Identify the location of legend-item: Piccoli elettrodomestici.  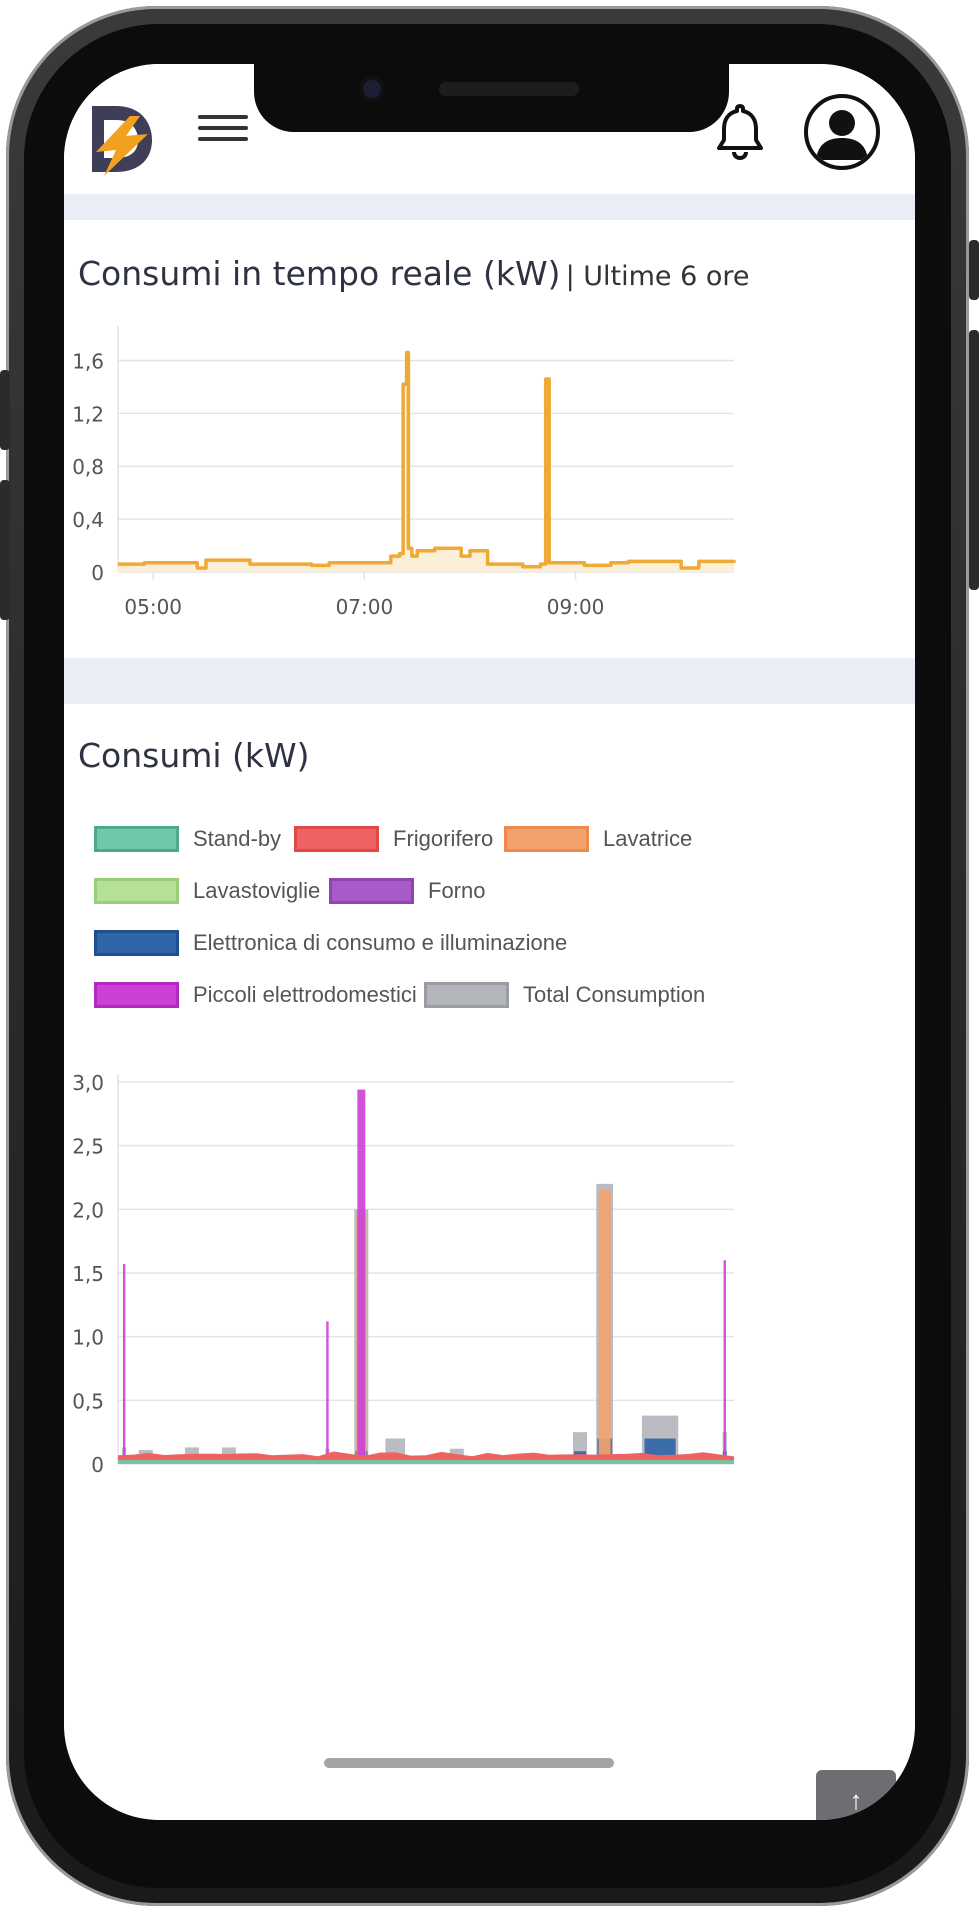
(255, 995).